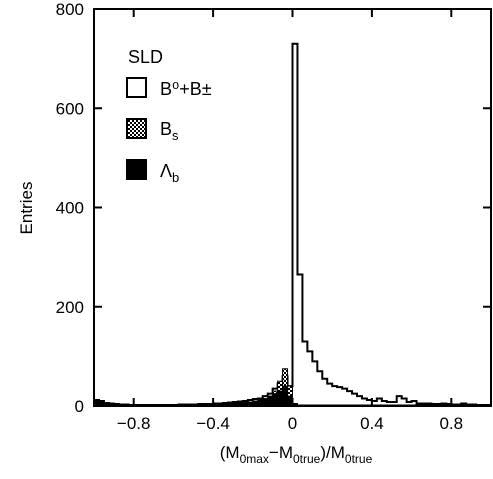 This screenshot has width=493, height=479. I want to click on x-axis-title-sub3: 0true, so click(359, 459).